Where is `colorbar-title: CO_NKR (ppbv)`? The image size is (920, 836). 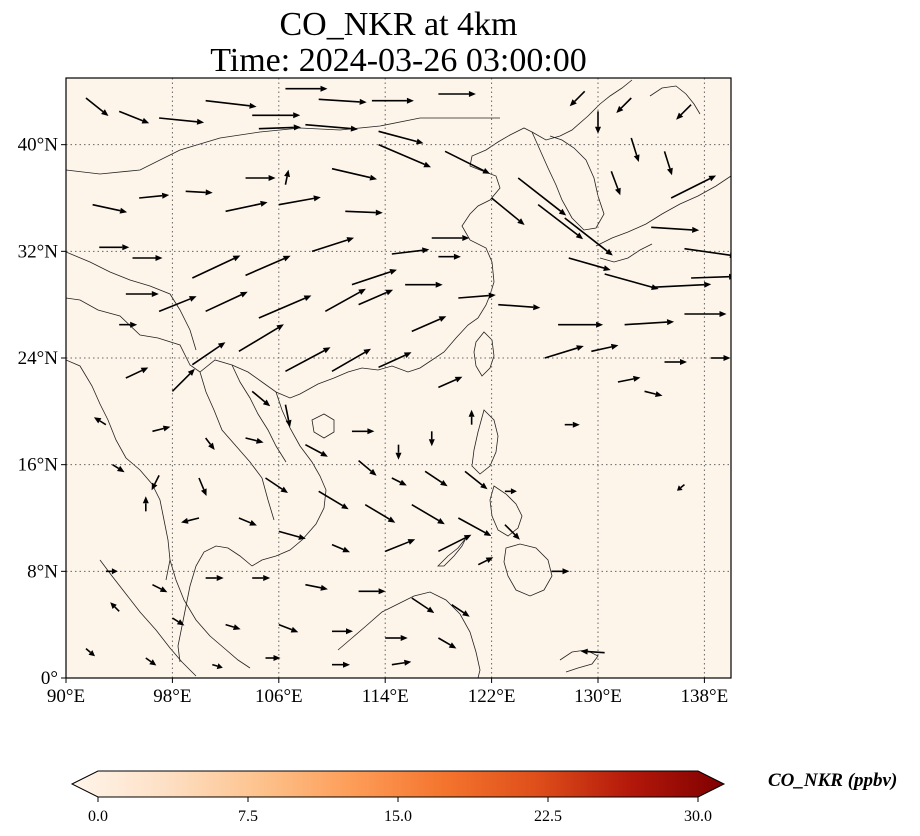 colorbar-title: CO_NKR (ppbv) is located at coordinates (833, 780).